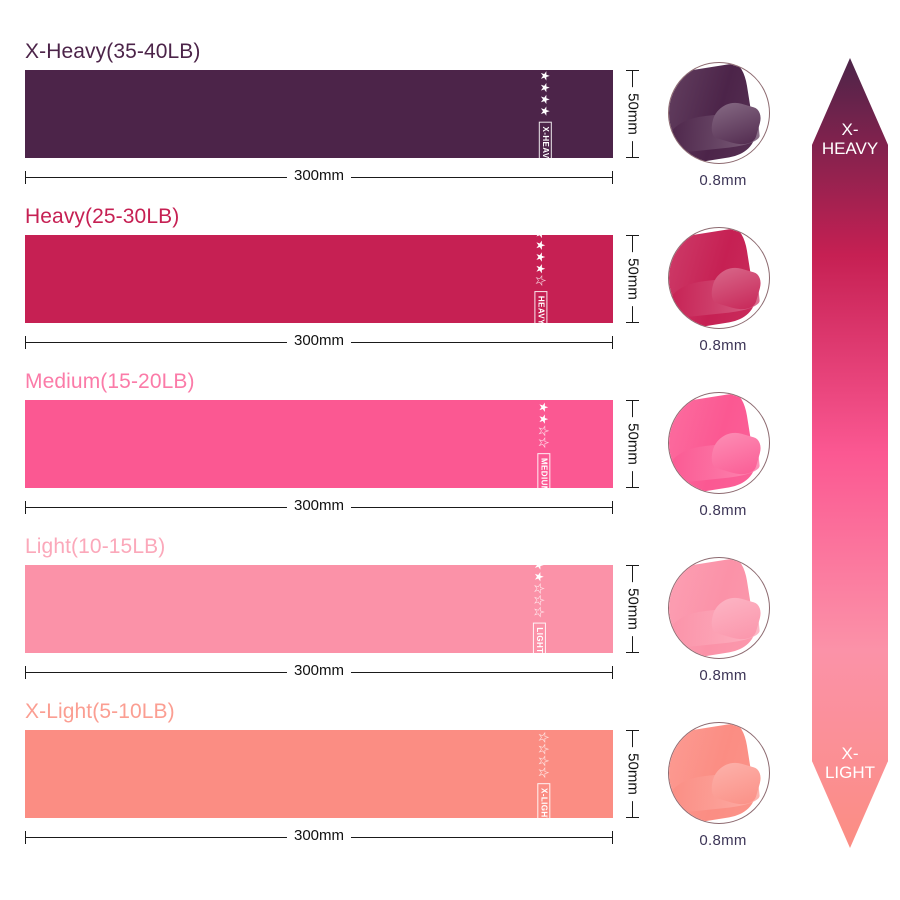 This screenshot has width=900, height=900. Describe the element at coordinates (539, 640) in the screenshot. I see `band-tag-light: LIGHT` at that location.